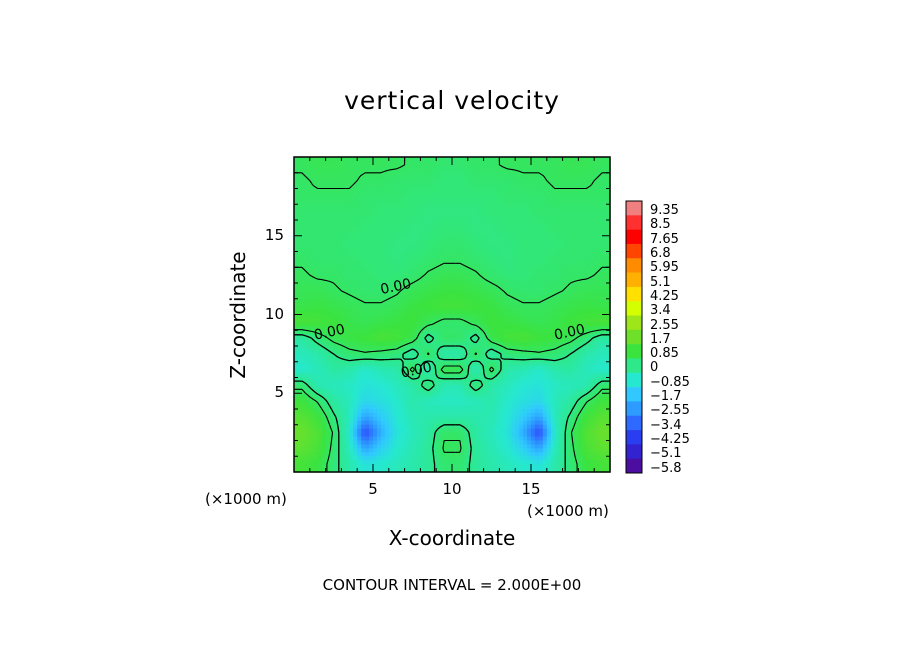 This screenshot has width=904, height=654. Describe the element at coordinates (670, 440) in the screenshot. I see `colorbar-tick-label: −4.25` at that location.